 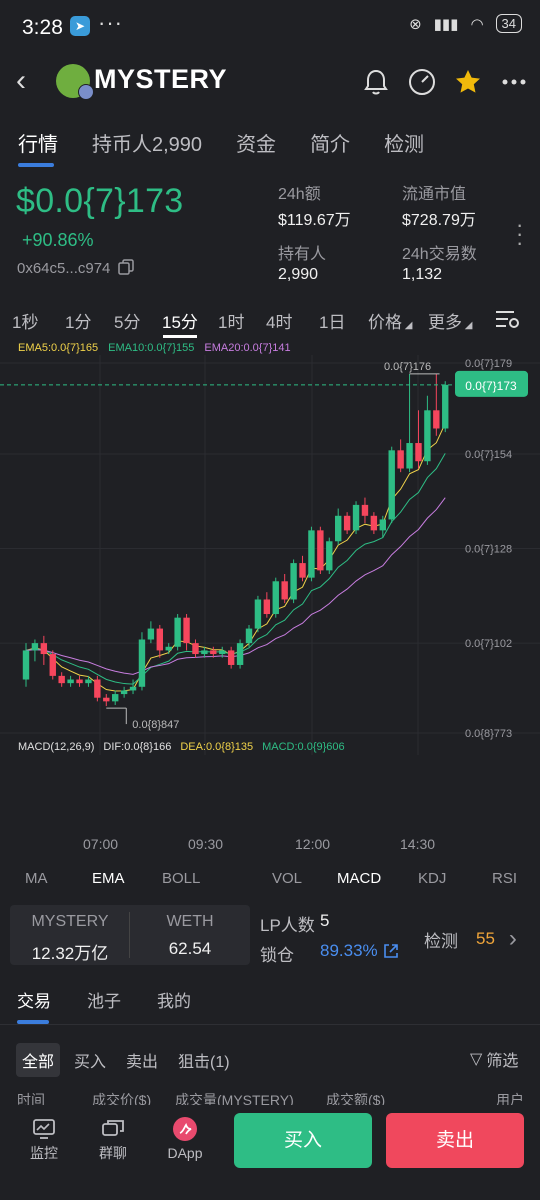 I want to click on more-vertical-icon: · · ·, so click(x=520, y=233).